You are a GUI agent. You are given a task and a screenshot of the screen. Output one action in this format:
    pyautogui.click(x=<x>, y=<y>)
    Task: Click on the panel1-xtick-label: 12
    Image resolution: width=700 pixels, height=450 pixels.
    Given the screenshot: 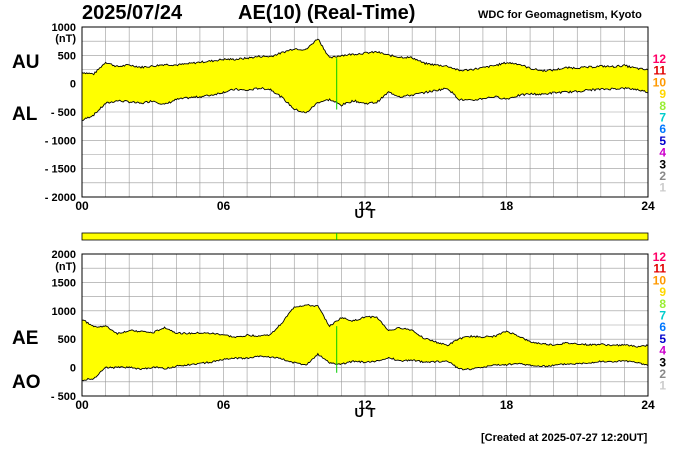 What is the action you would take?
    pyautogui.click(x=365, y=206)
    